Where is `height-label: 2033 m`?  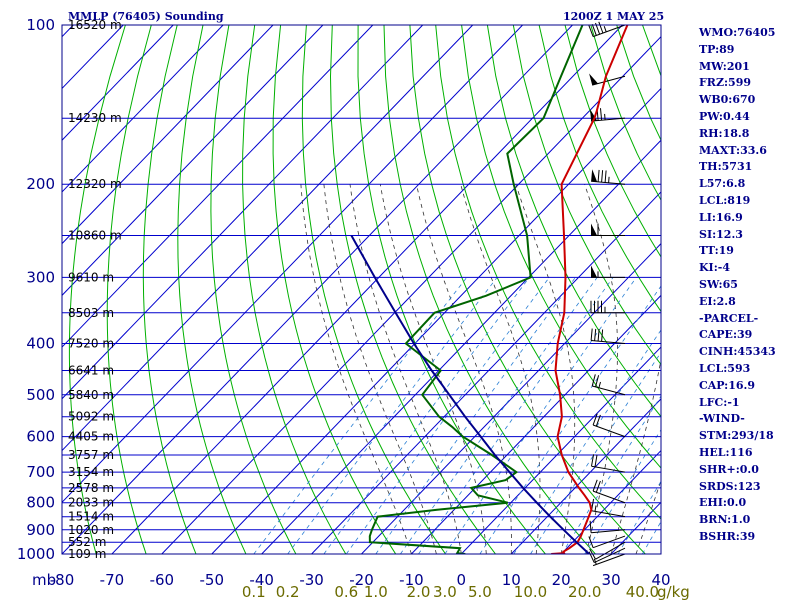 height-label: 2033 m is located at coordinates (91, 503).